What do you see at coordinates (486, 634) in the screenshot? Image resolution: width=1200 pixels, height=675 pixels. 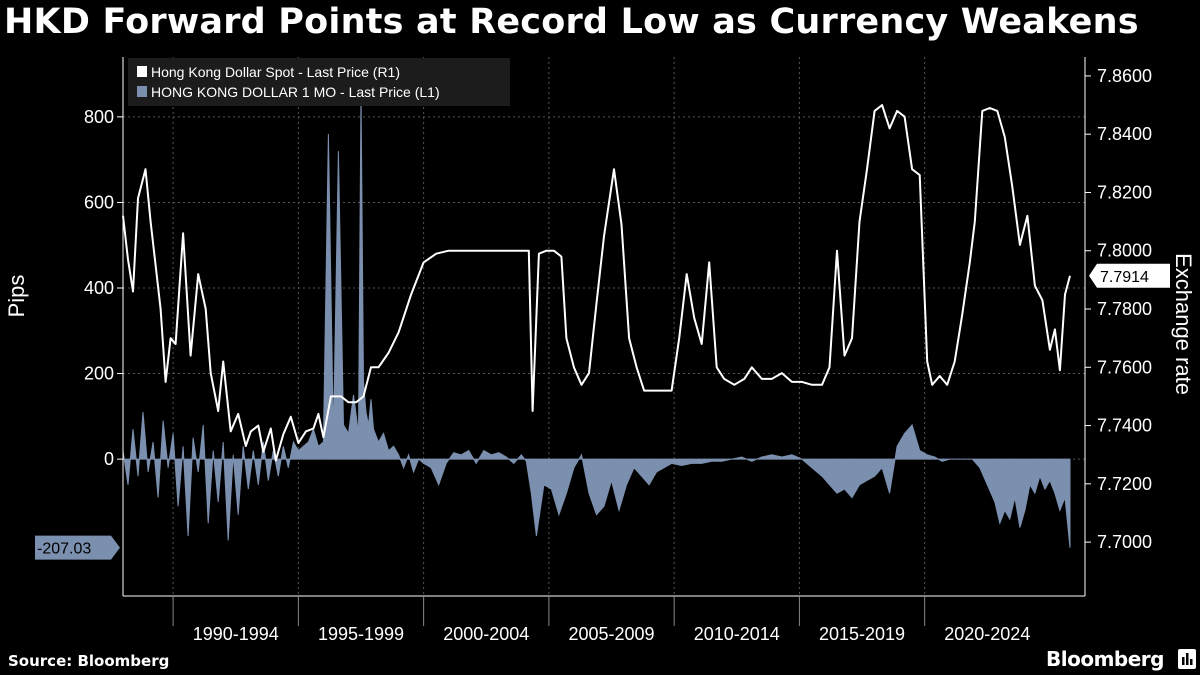 I see `tick-label-x: 2000-2004` at bounding box center [486, 634].